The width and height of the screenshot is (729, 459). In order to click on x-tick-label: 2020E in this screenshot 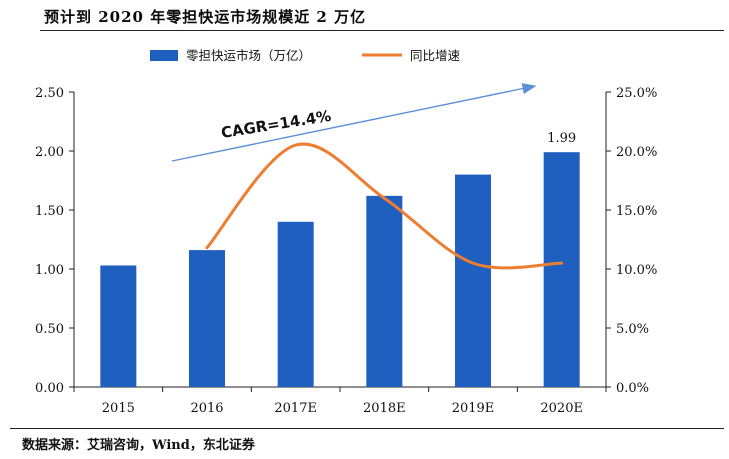, I will do `click(561, 408)`.